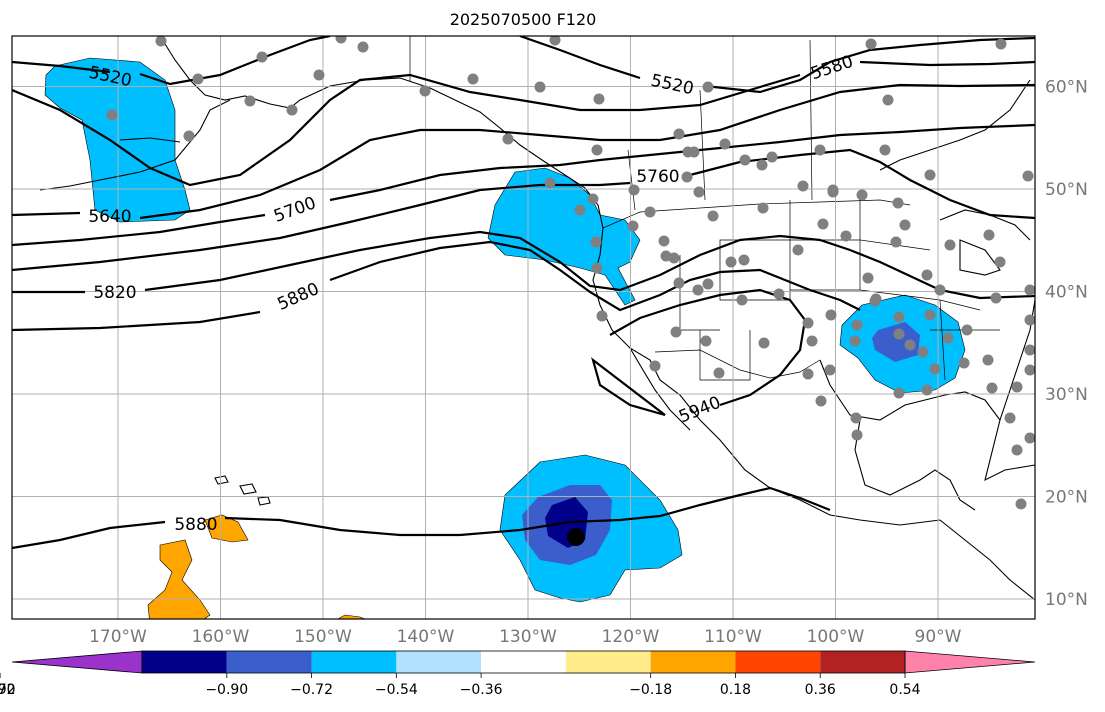 Image resolution: width=1105 pixels, height=712 pixels. Describe the element at coordinates (226, 690) in the screenshot. I see `colorbar-tick-label: −0.90` at that location.